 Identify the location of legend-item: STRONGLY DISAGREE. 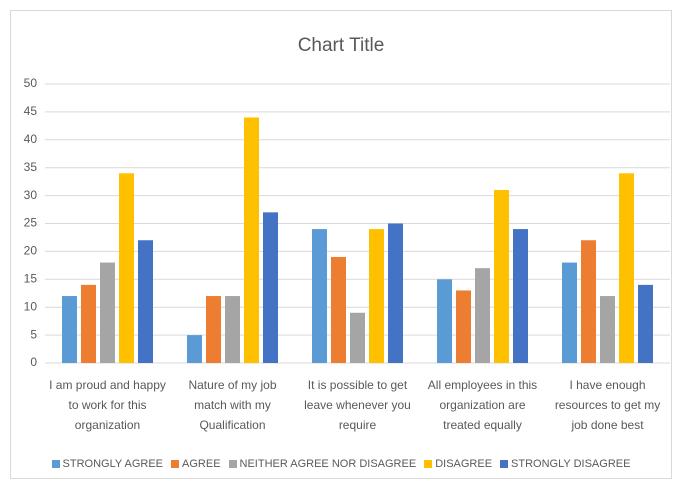
(565, 464).